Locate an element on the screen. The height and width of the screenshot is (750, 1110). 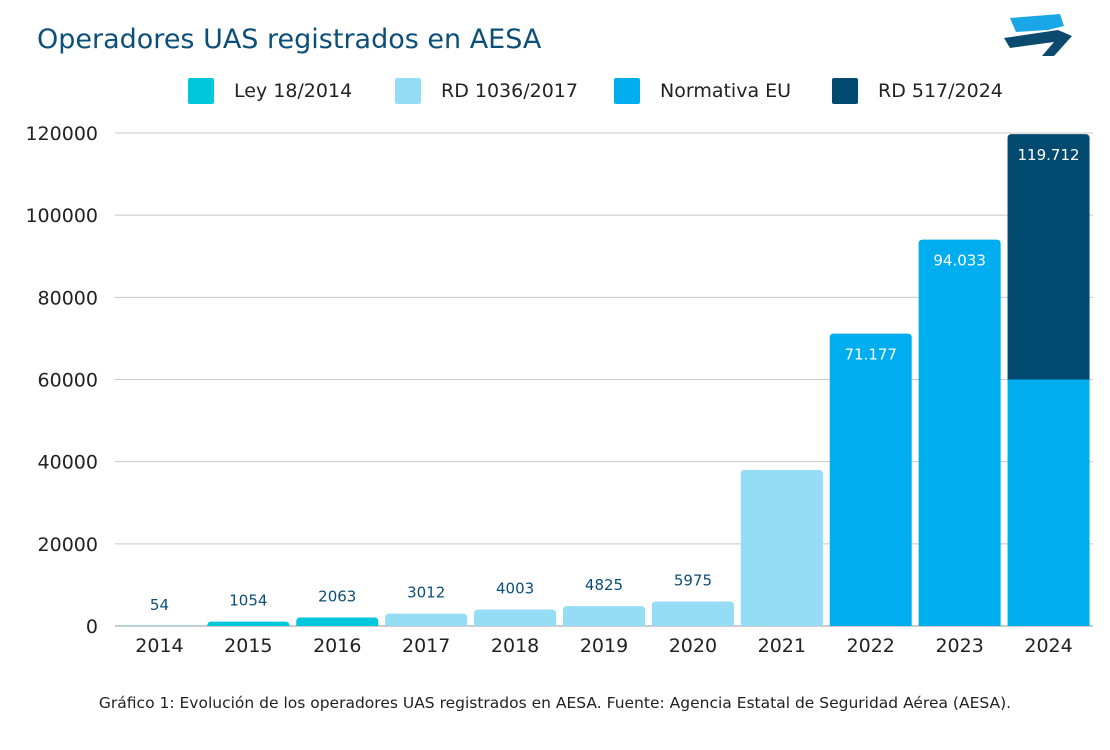
x-tick-label: 2021 is located at coordinates (782, 646).